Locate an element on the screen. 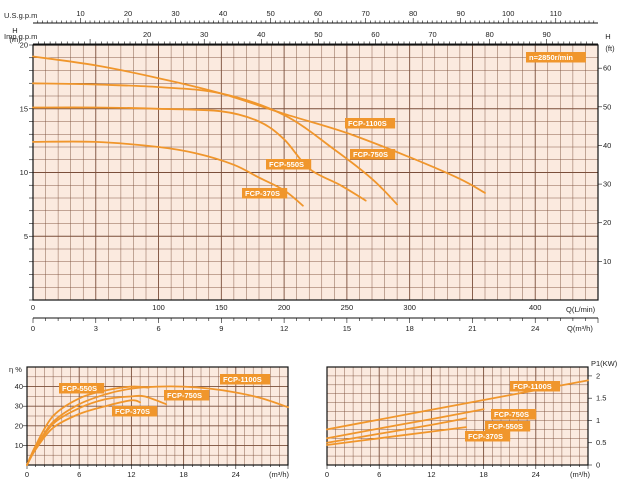  power-curve-label-fcp-750s-bg is located at coordinates (514, 414).